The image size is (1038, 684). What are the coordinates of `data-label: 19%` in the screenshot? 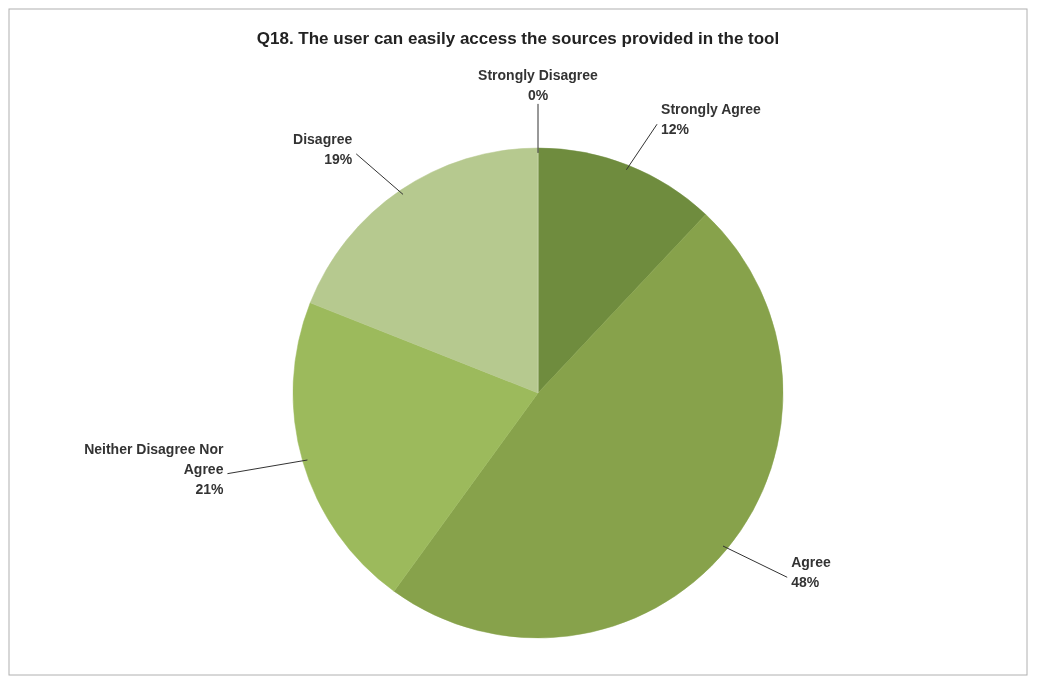 It's located at (338, 158).